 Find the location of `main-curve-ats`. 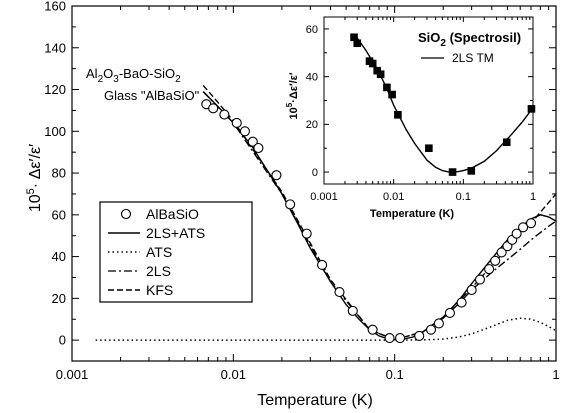

main-curve-ats is located at coordinates (325, 329).